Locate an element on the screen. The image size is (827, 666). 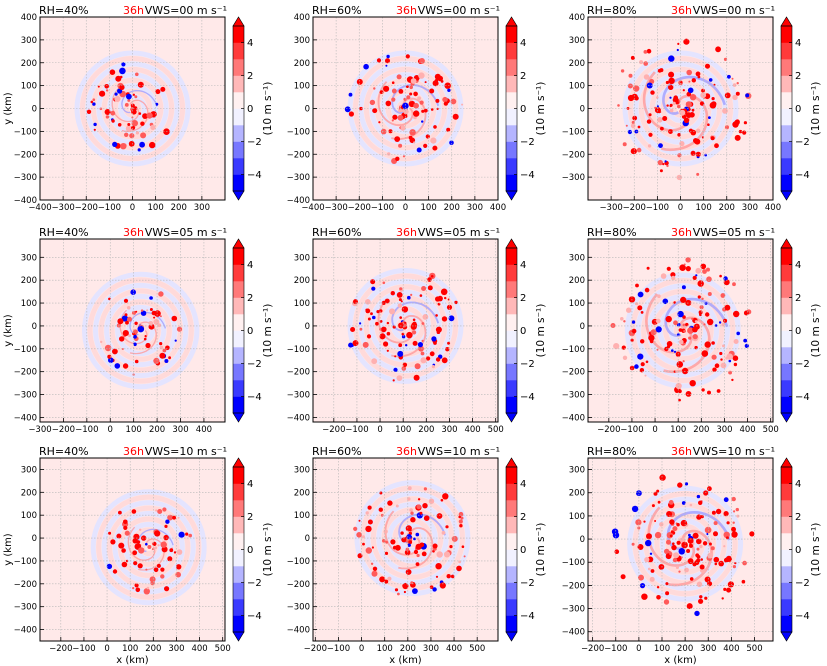
colorbar-extend-max is located at coordinates (238, 462).